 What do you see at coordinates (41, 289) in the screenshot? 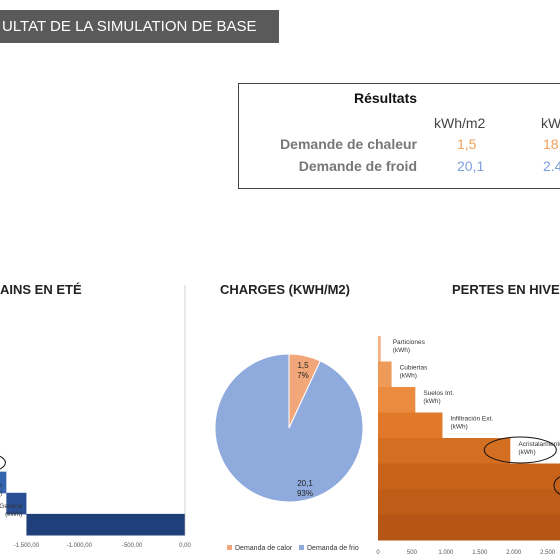
I see `section-title-left: AINS EN ETÉ` at bounding box center [41, 289].